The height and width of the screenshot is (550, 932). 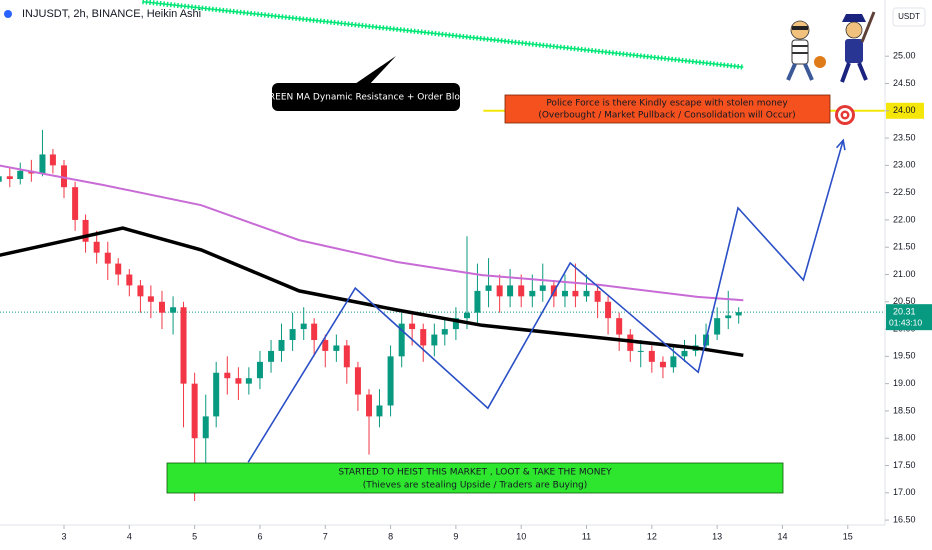 I want to click on chart-title: INJUSDT, 2h, BINANCE, Heikin Ashi, so click(x=111, y=14).